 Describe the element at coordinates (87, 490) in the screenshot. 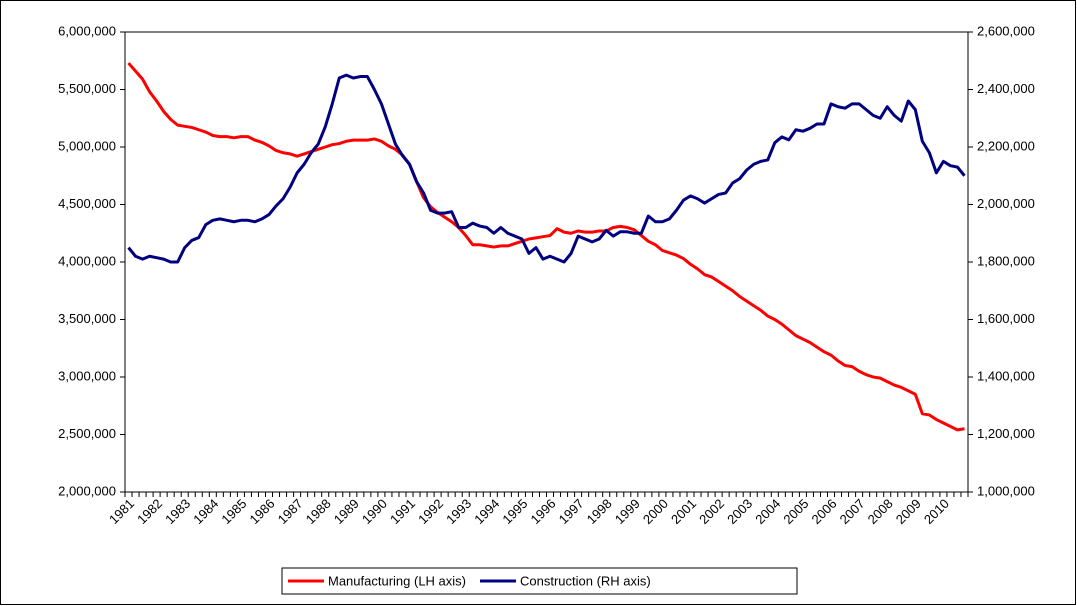

I see `y-tick-label: 2,000,000` at that location.